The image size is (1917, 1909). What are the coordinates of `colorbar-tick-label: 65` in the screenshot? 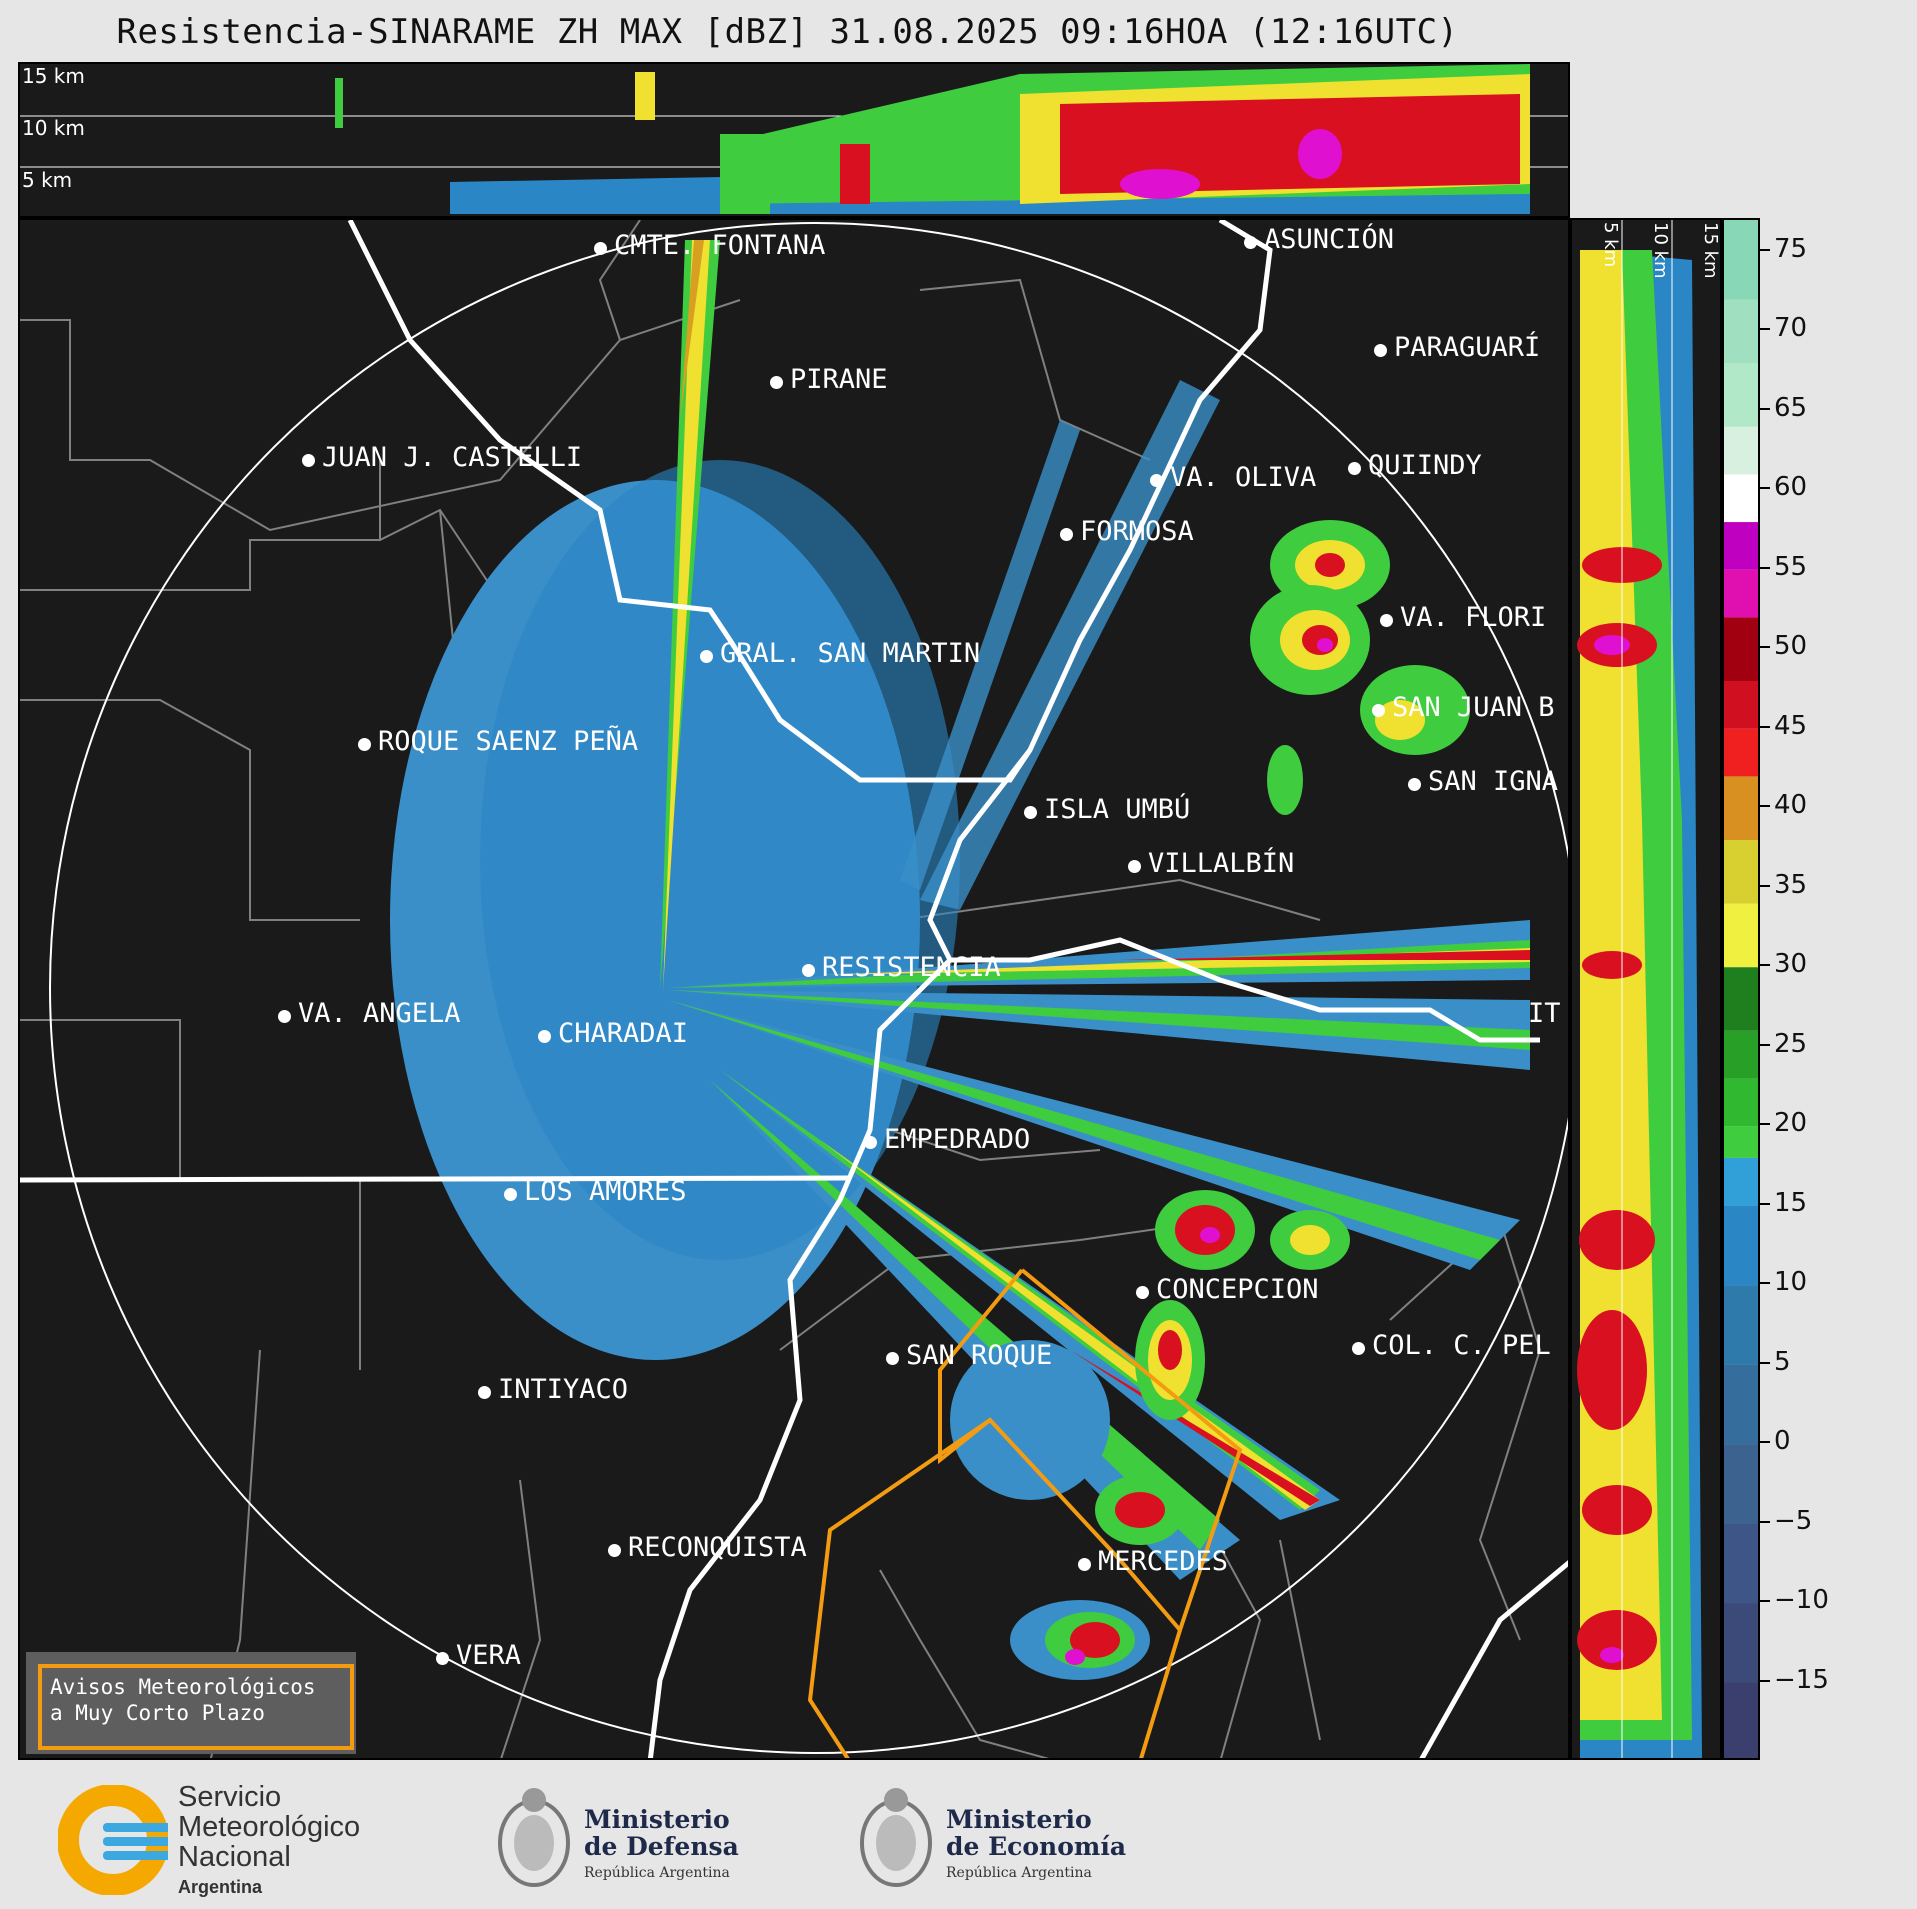 It's located at (1791, 407).